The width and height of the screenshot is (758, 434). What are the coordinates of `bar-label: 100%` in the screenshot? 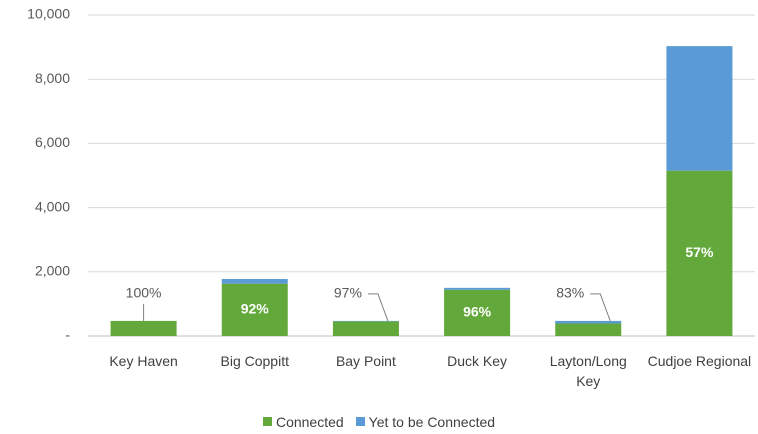 It's located at (144, 293).